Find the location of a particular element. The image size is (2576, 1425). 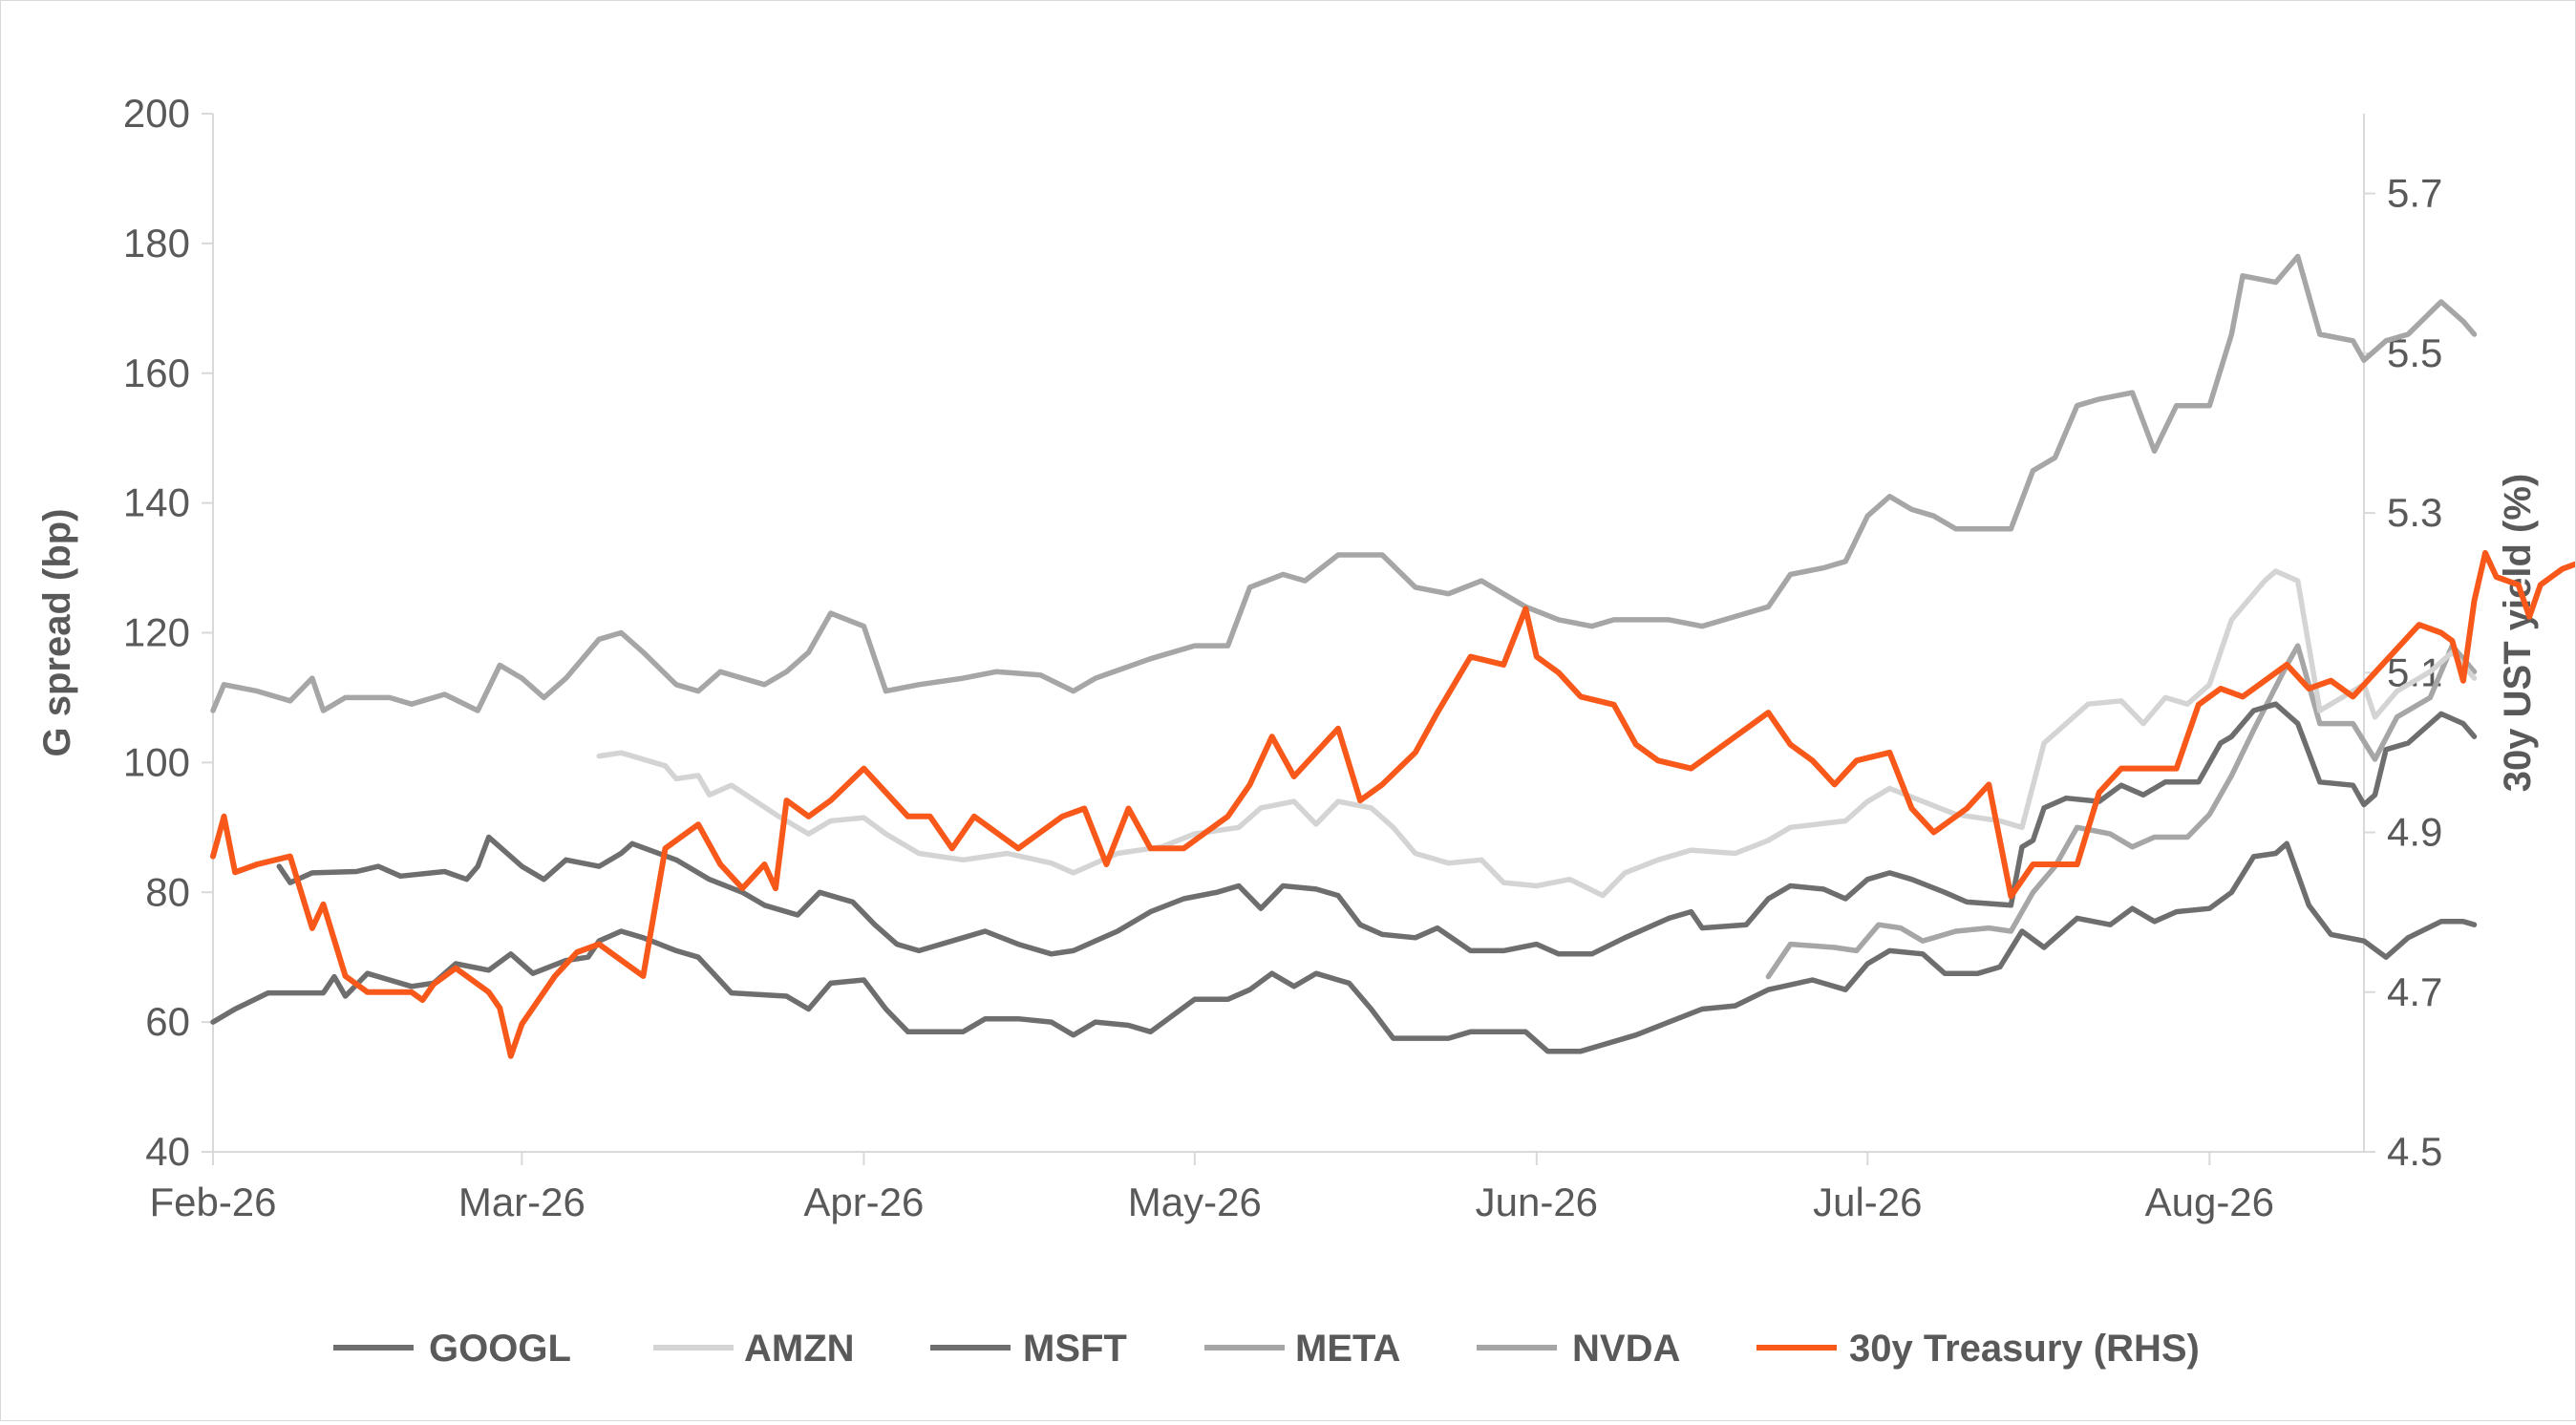

series-line-msft is located at coordinates (1344, 947).